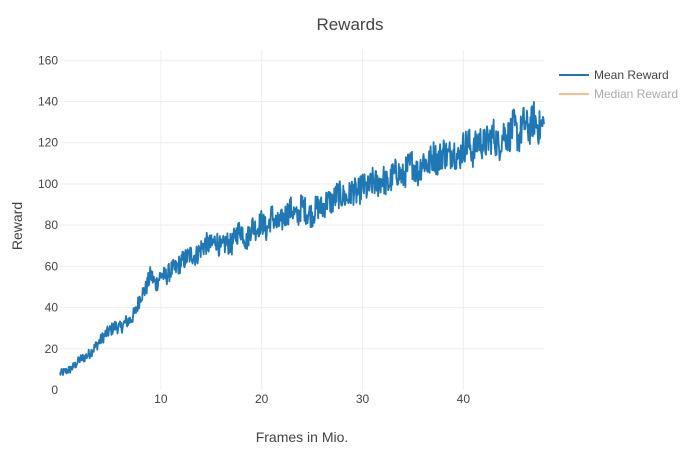  Describe the element at coordinates (52, 349) in the screenshot. I see `y-tick-label: 20` at that location.